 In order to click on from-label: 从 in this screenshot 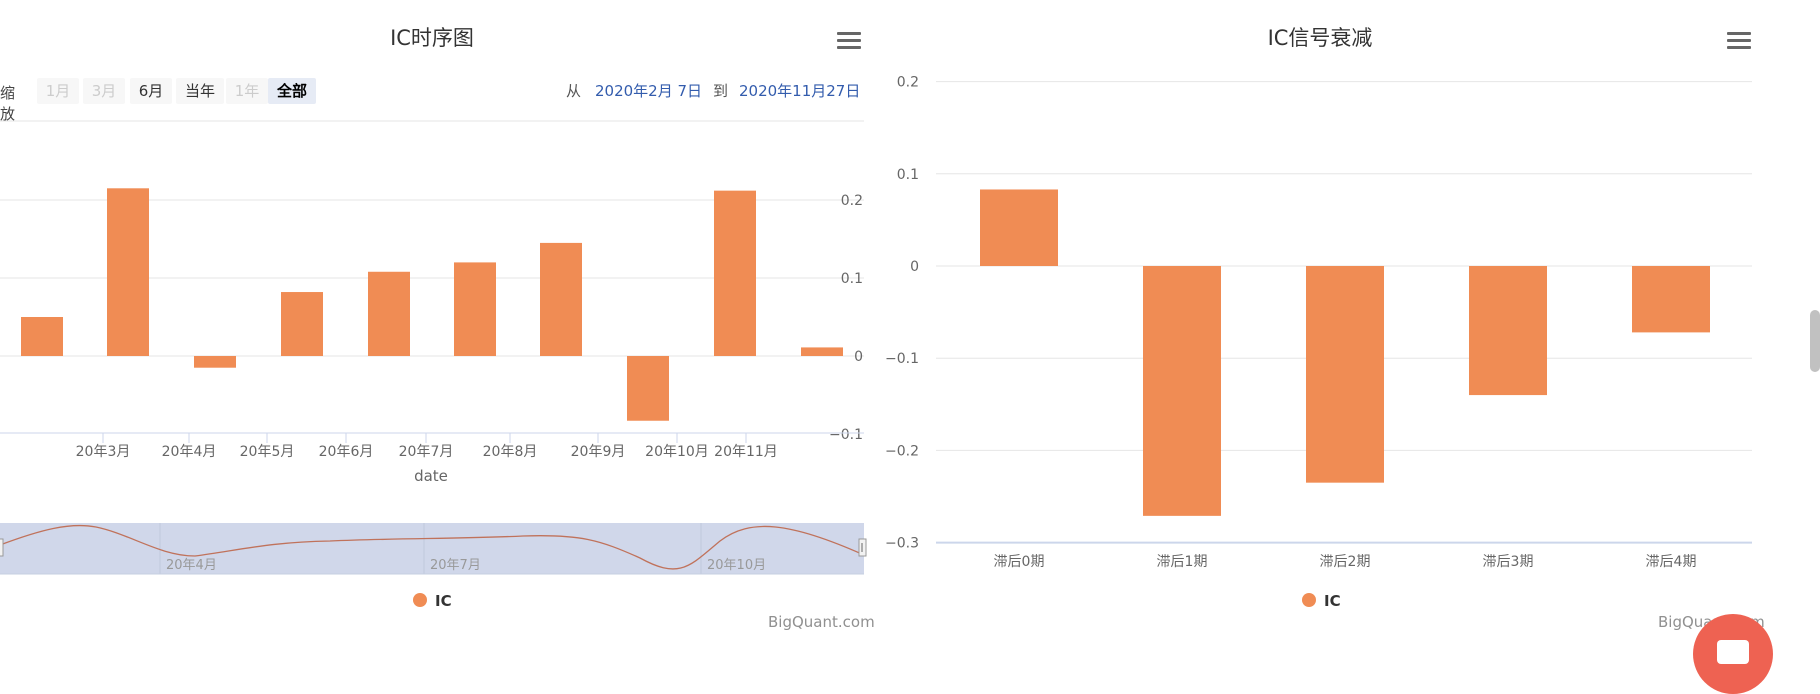, I will do `click(574, 91)`.